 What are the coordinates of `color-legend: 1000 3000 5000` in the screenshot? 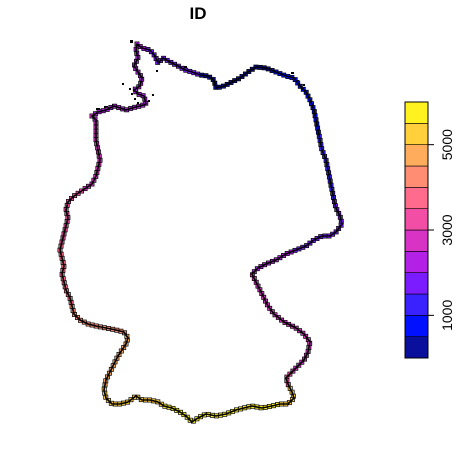 It's located at (429, 230).